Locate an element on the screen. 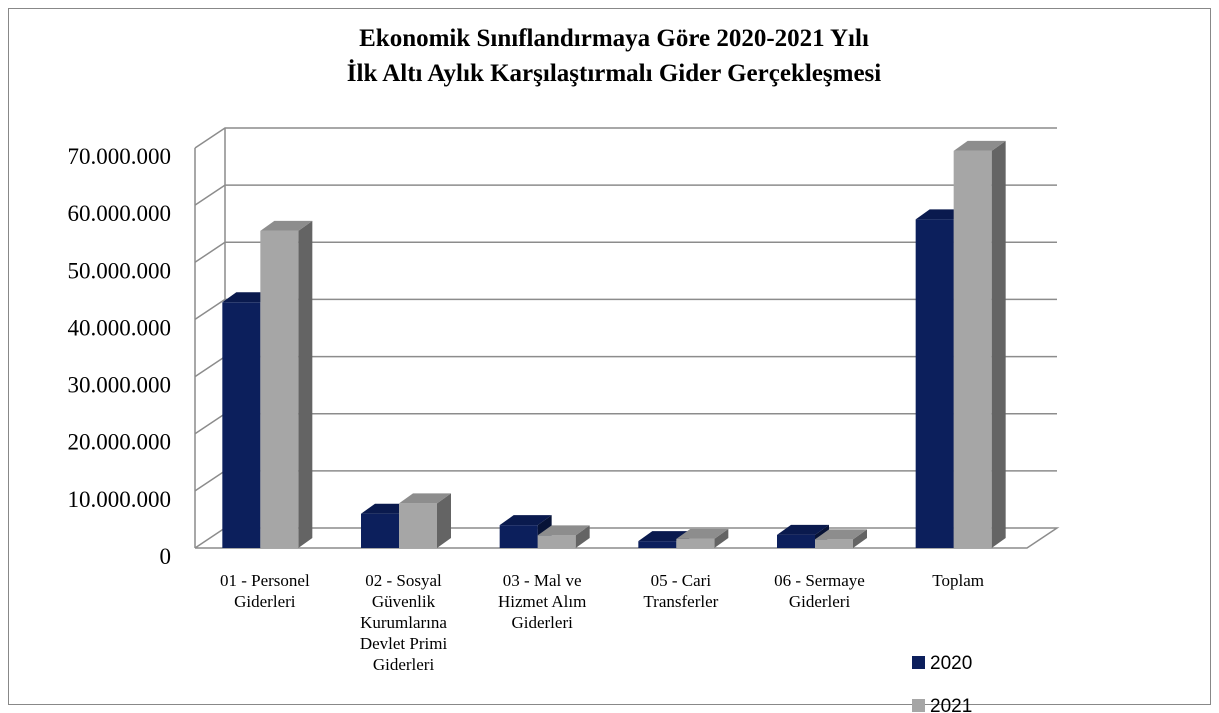  y-tick-label: 70.000.000 is located at coordinates (120, 156).